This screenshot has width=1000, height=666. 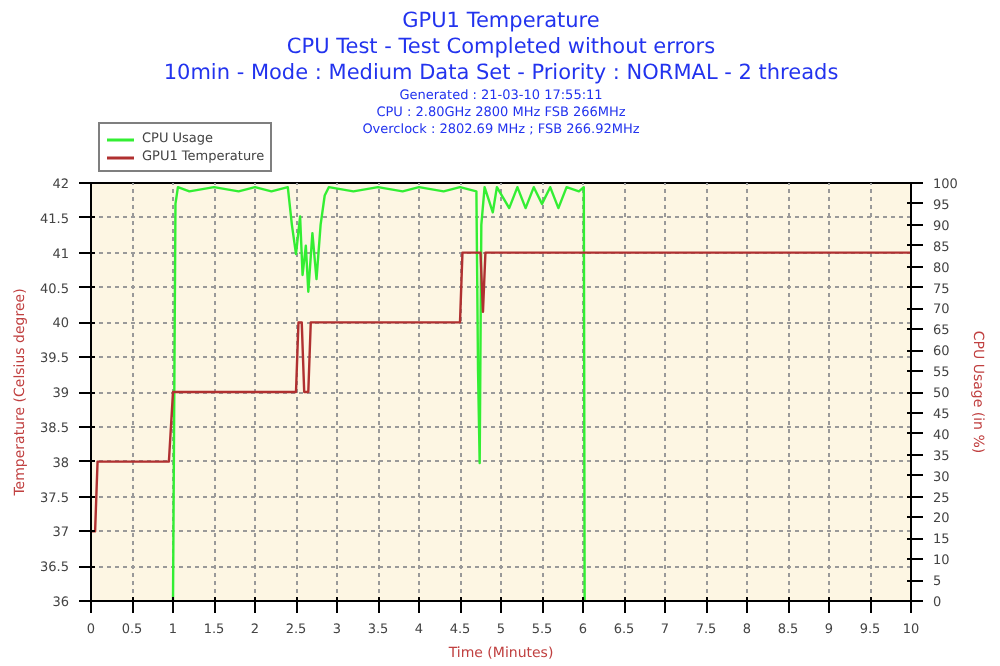 I want to click on chart-title: GPU1 Temperature, so click(x=501, y=21).